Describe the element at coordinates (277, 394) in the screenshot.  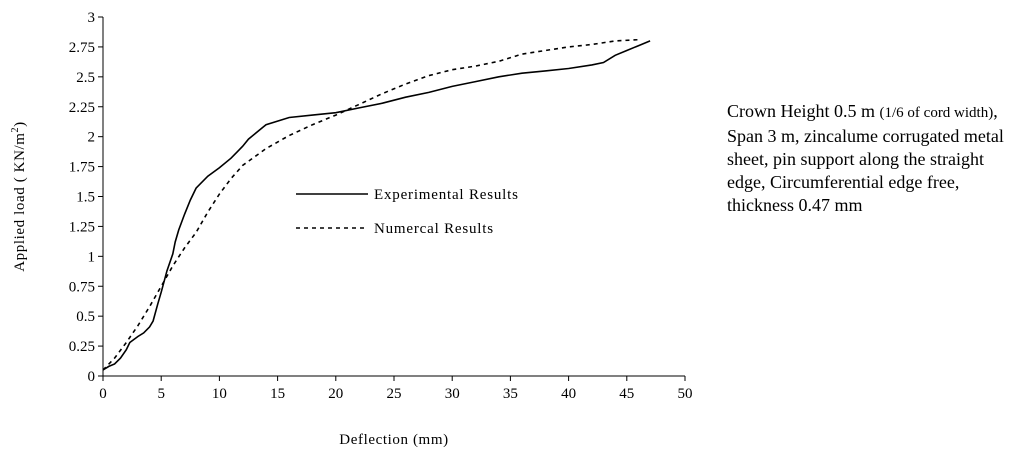
I see `x-tick-label: 15` at that location.